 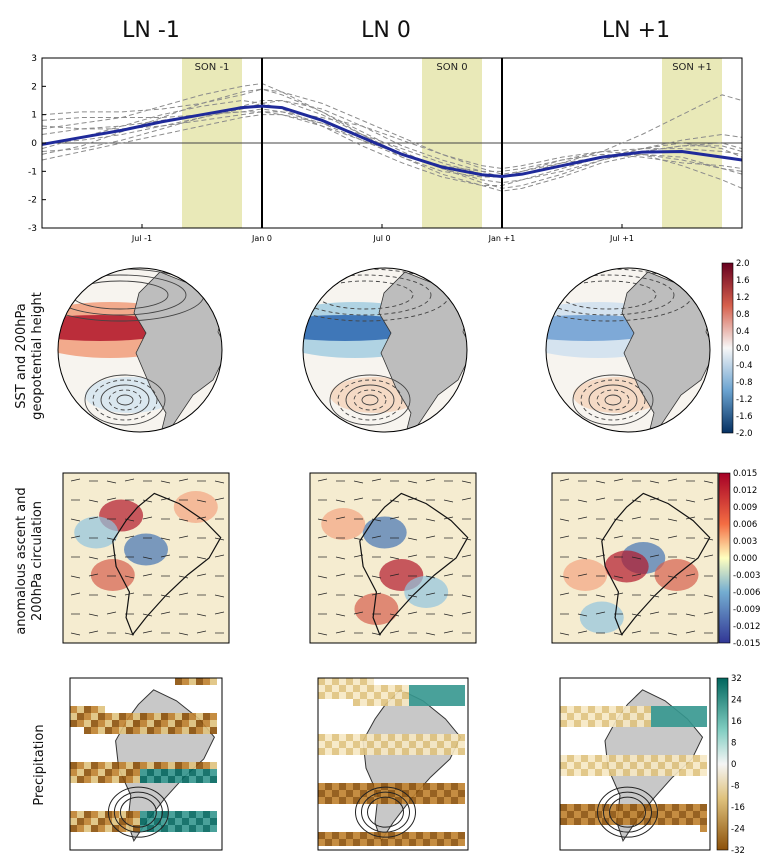 What do you see at coordinates (746, 593) in the screenshot?
I see `ascent-colorbar-tick-7: -0.006` at bounding box center [746, 593].